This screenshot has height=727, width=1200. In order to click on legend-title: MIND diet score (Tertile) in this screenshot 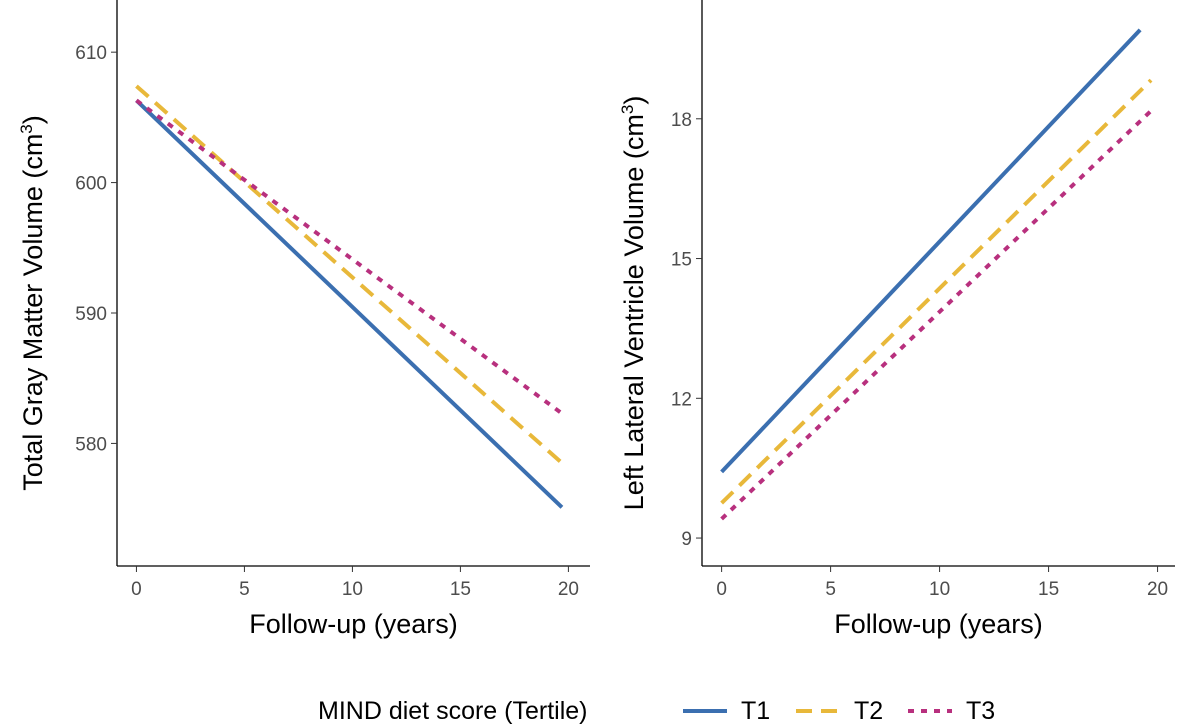, I will do `click(453, 711)`.